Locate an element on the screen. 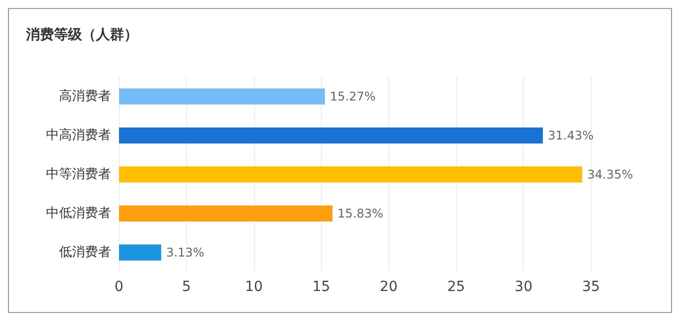 This screenshot has height=323, width=682. data-label: 15.83% is located at coordinates (360, 213).